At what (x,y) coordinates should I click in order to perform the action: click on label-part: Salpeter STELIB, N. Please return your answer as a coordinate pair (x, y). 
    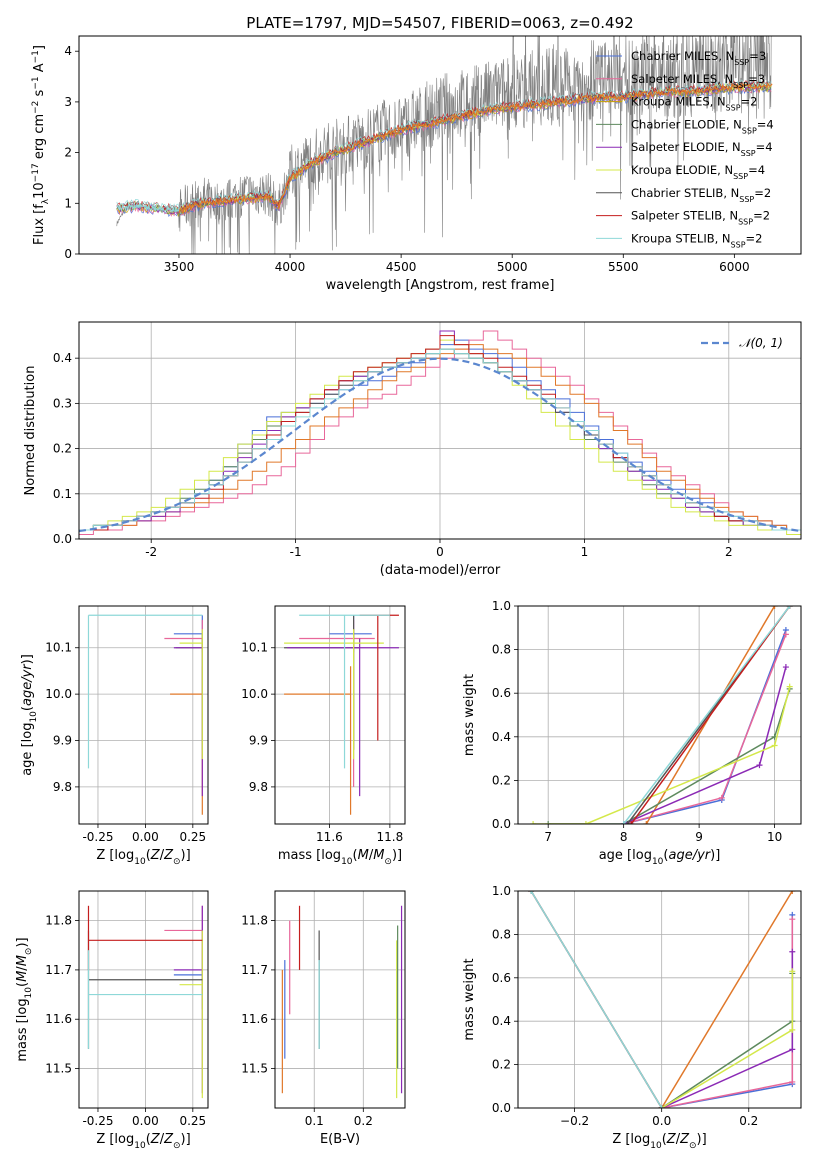
    Looking at the image, I should click on (684, 216).